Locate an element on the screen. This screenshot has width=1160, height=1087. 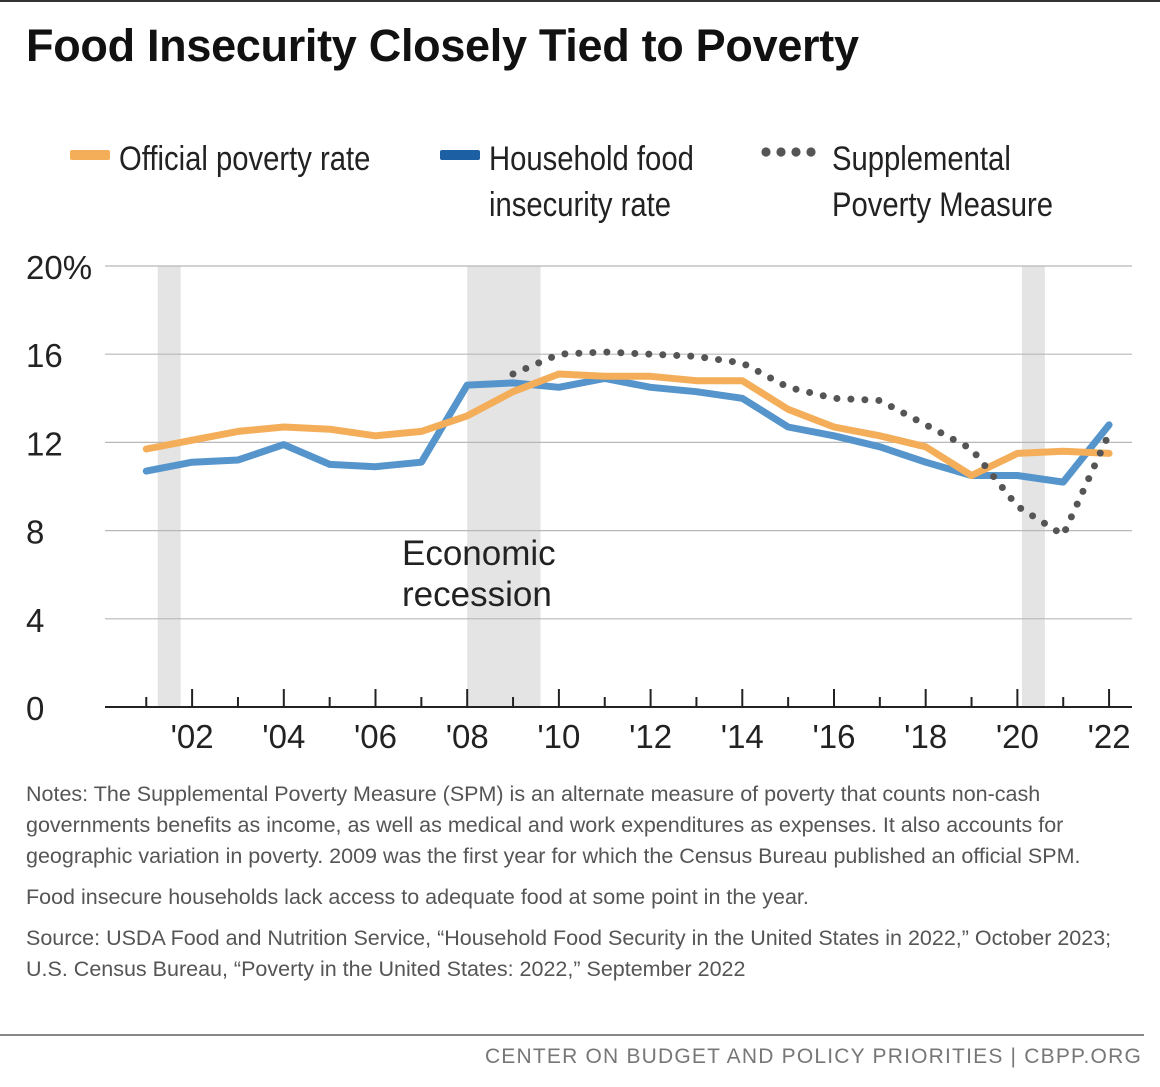
series-spm-line is located at coordinates (811, 443).